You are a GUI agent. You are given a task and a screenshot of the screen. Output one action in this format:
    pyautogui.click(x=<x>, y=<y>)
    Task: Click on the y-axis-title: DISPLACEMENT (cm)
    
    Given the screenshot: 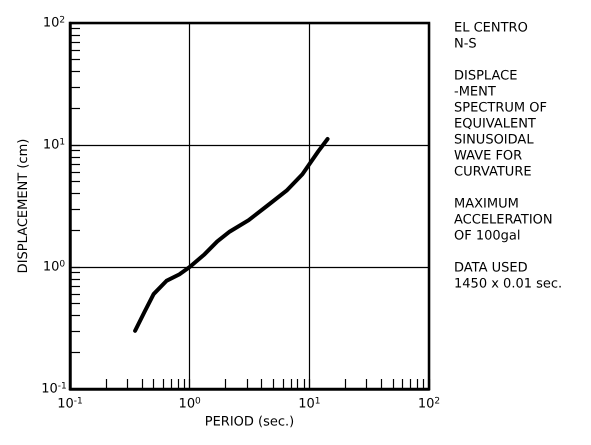 What is the action you would take?
    pyautogui.click(x=23, y=206)
    